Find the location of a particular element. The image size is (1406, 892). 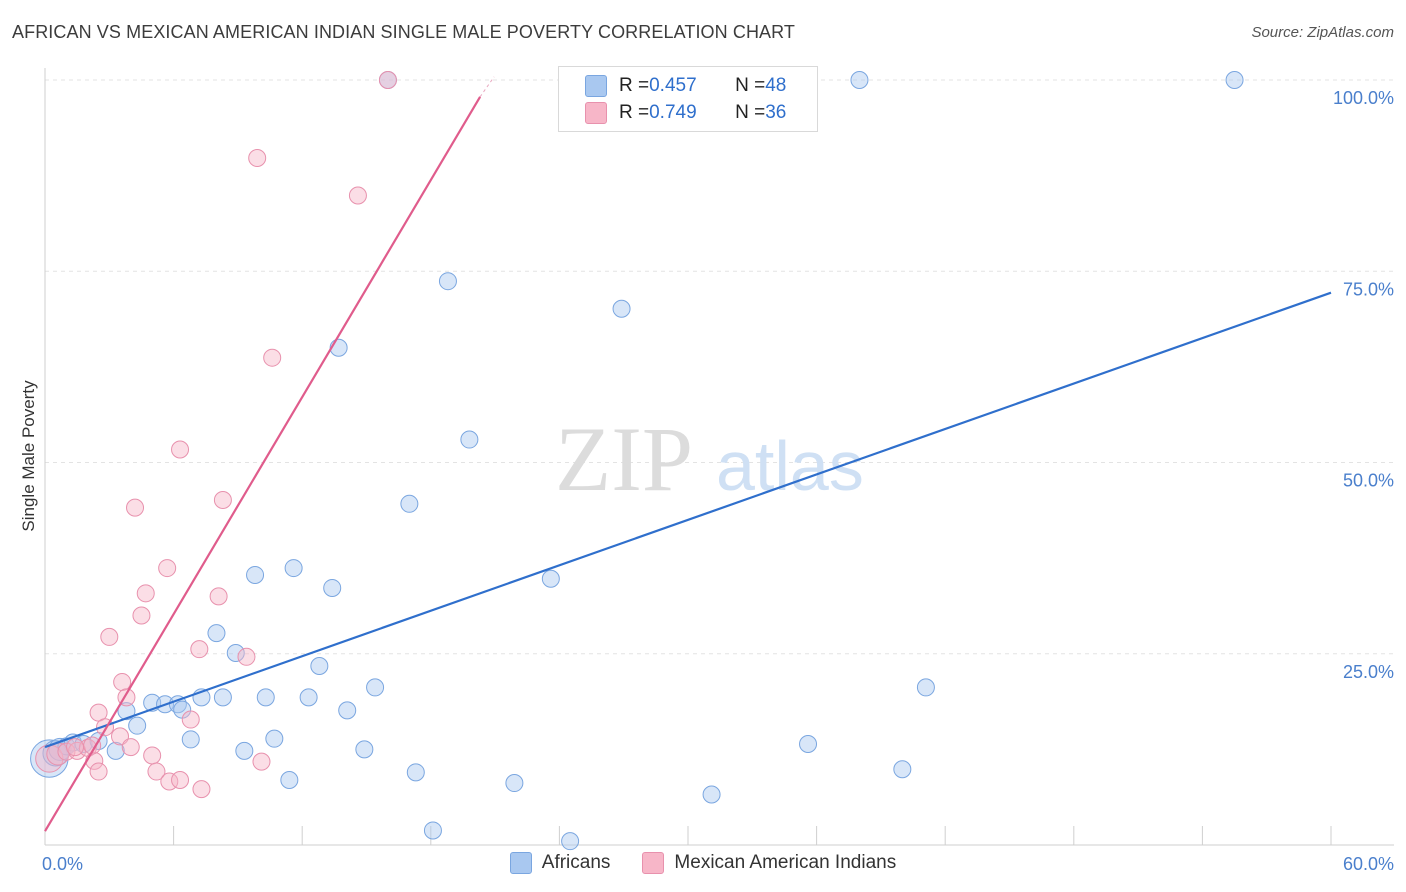

r-value: 0.749 is located at coordinates (673, 112).